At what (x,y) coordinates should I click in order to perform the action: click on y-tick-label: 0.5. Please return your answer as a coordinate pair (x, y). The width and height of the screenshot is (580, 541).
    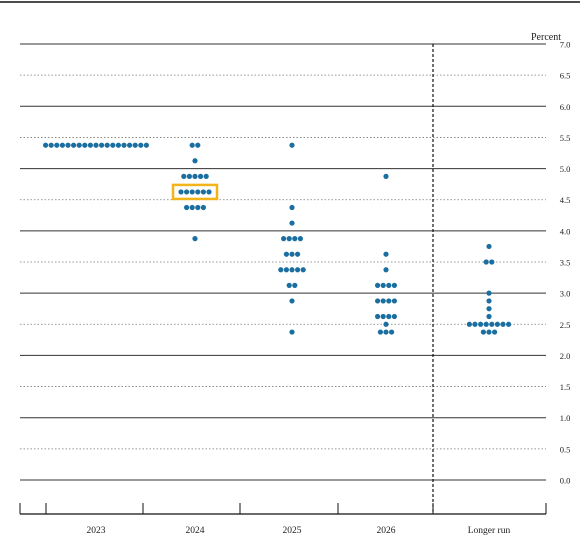
    Looking at the image, I should click on (565, 449).